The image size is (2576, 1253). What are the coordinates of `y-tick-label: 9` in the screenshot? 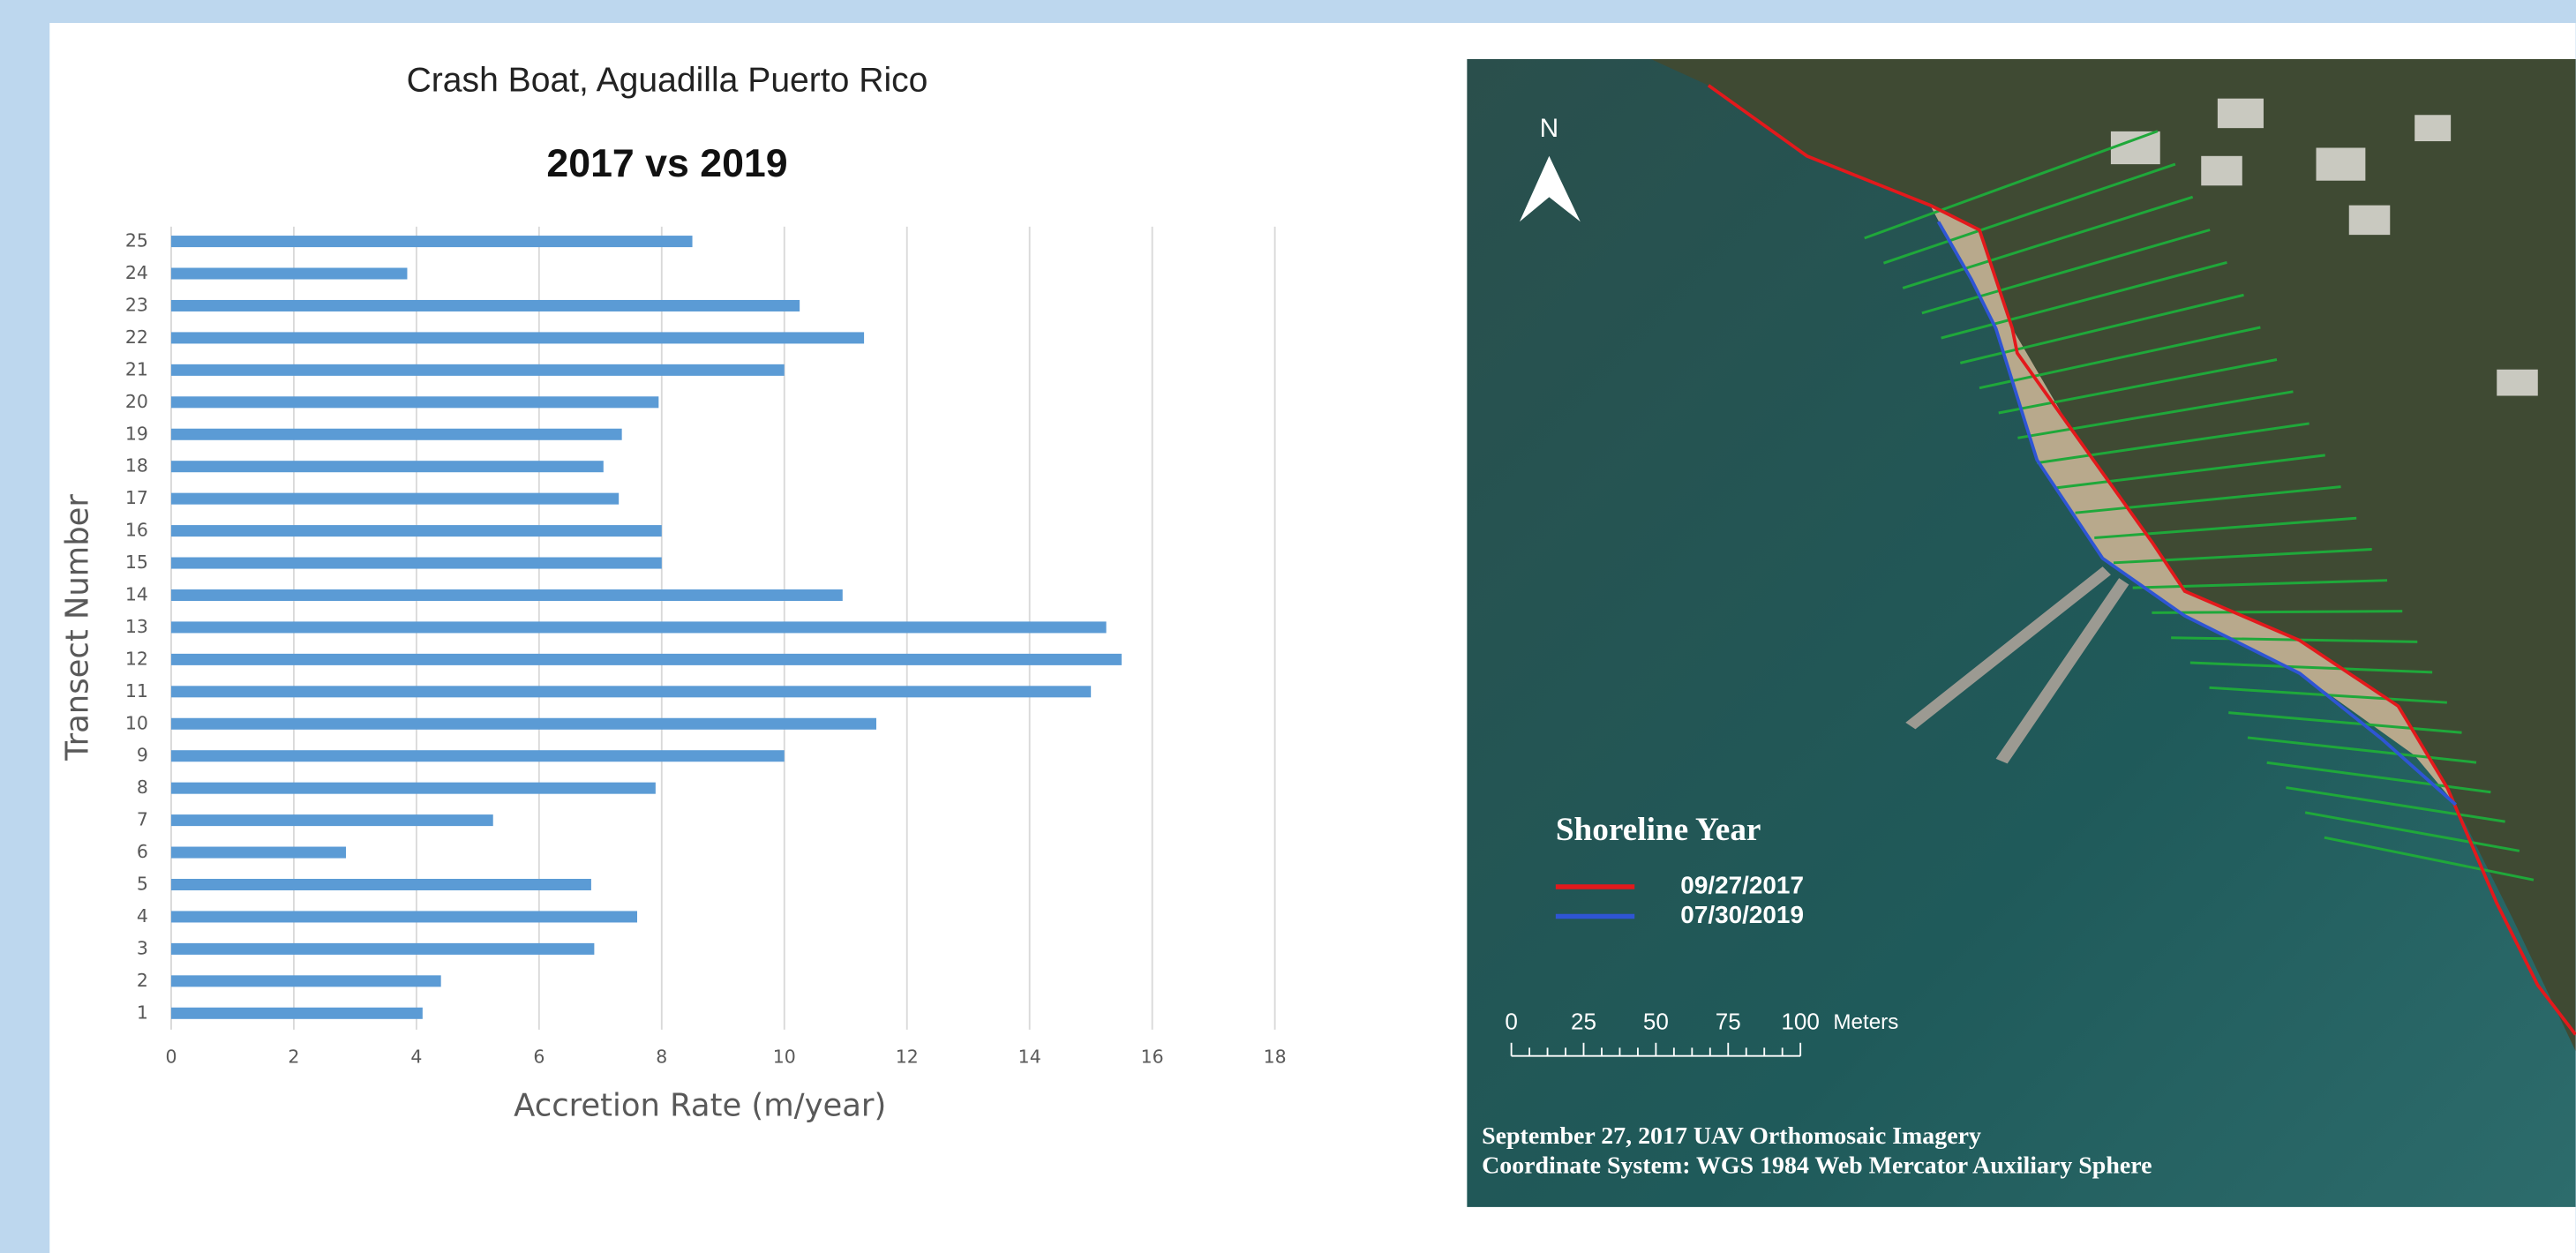 It's located at (142, 756).